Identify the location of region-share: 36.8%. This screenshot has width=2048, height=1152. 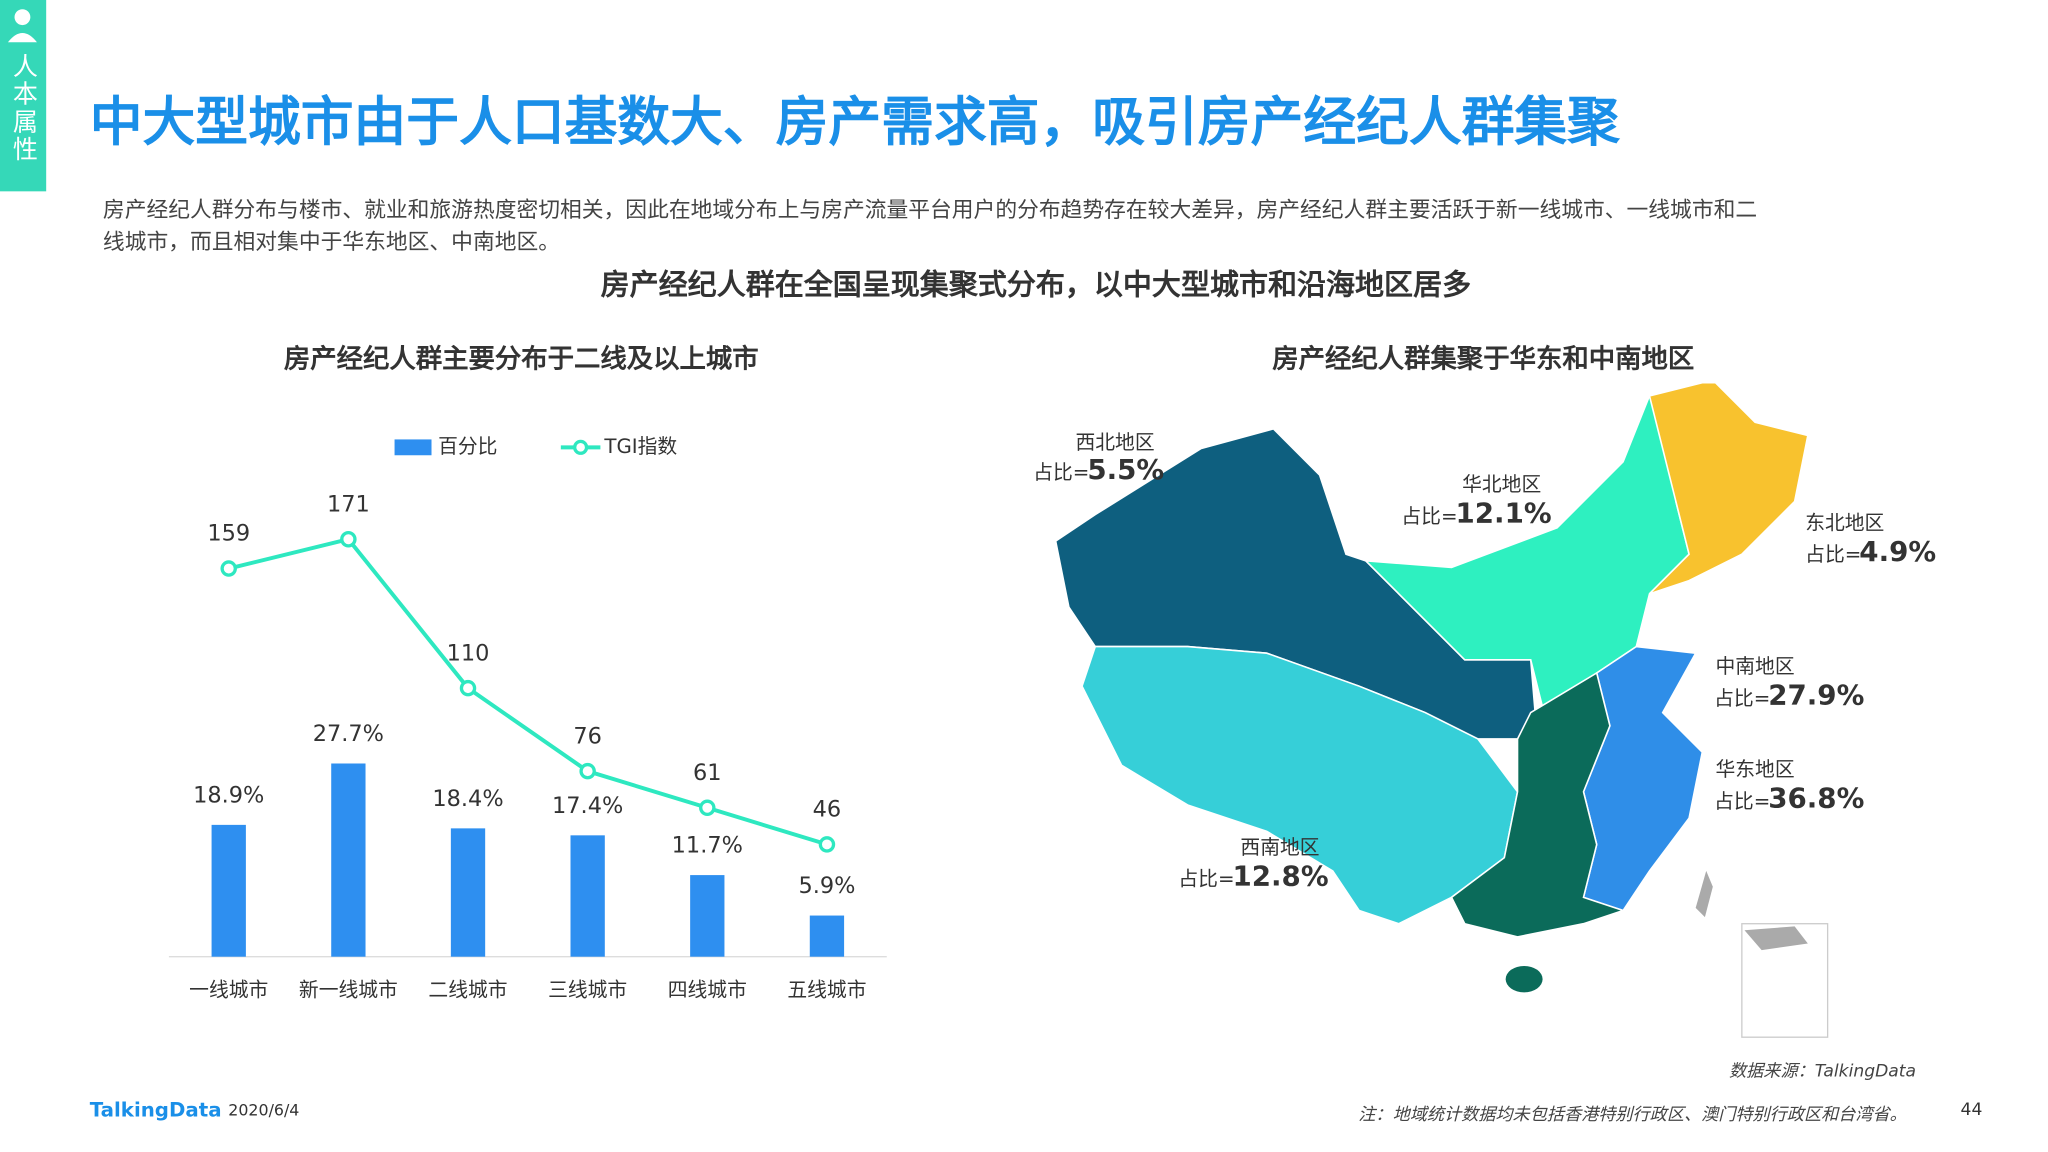
(1816, 798).